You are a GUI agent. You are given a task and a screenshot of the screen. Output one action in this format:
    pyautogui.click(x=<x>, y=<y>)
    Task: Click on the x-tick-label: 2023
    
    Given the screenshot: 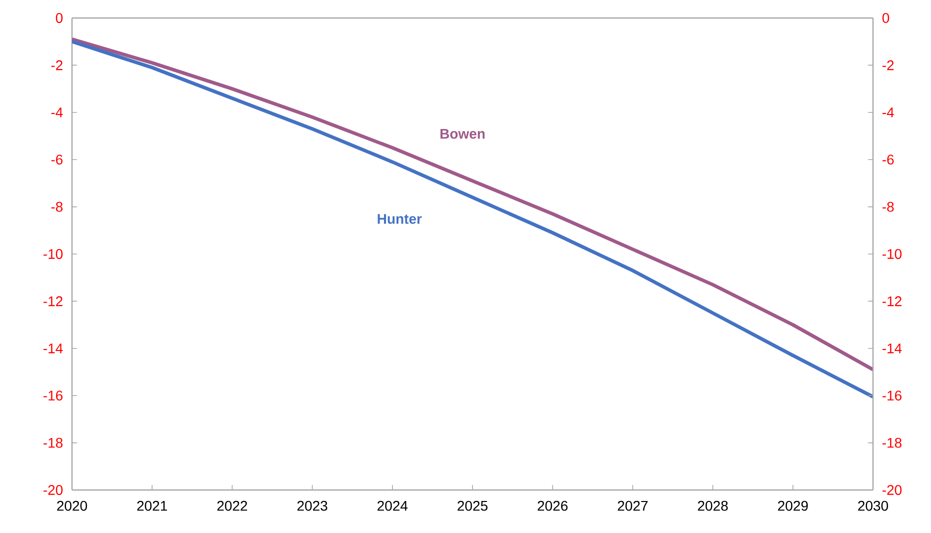 What is the action you would take?
    pyautogui.click(x=312, y=505)
    